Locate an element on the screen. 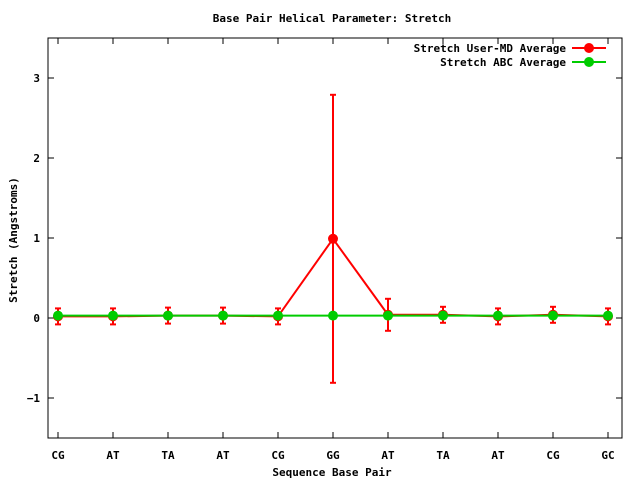  y-tick-label: 0 is located at coordinates (36, 318).